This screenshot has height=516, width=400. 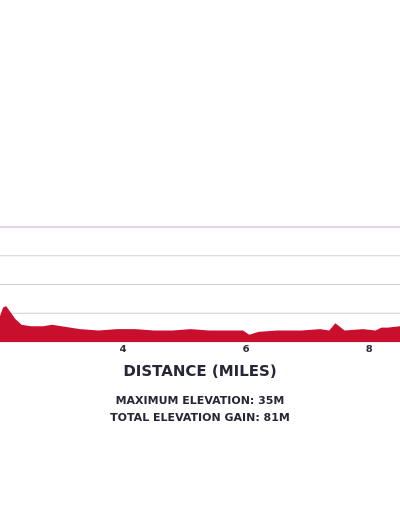 I want to click on x-tick-label: 4, so click(x=123, y=349).